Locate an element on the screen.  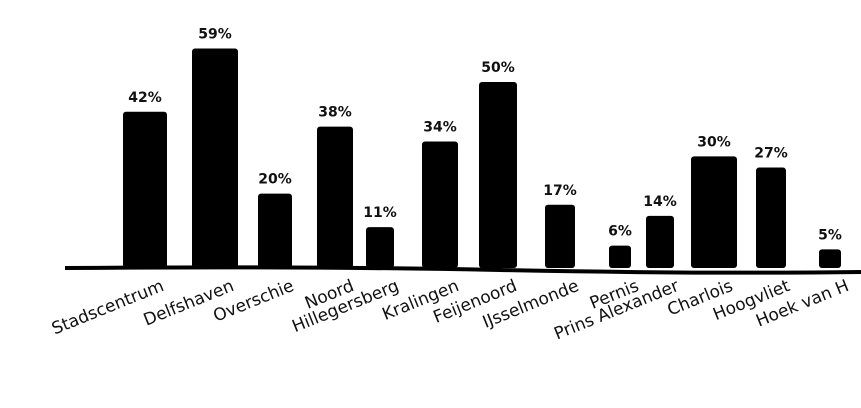
value-label: 30% is located at coordinates (714, 142).